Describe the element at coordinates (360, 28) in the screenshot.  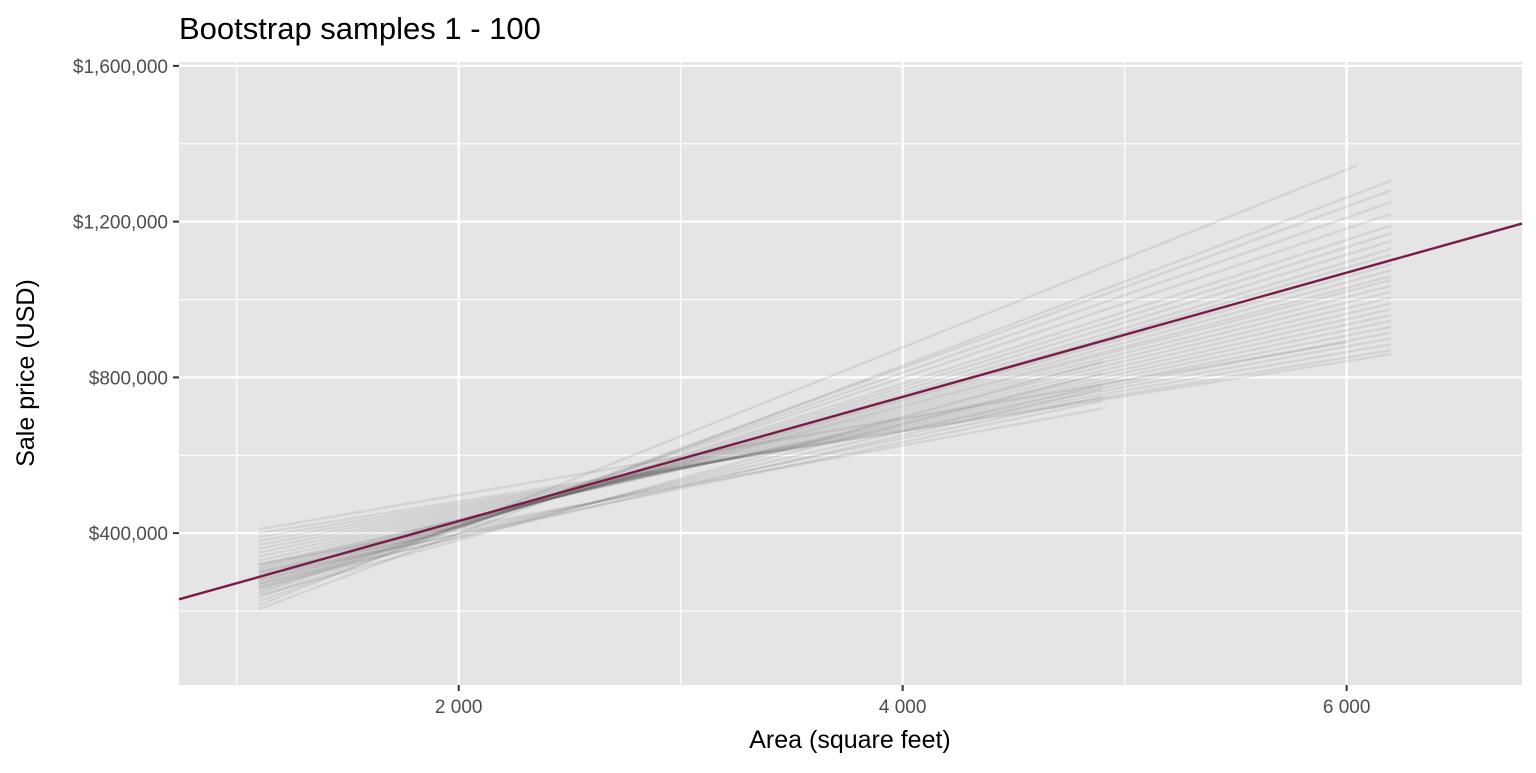
I see `chart-title: Bootstrap samples 1 - 100` at that location.